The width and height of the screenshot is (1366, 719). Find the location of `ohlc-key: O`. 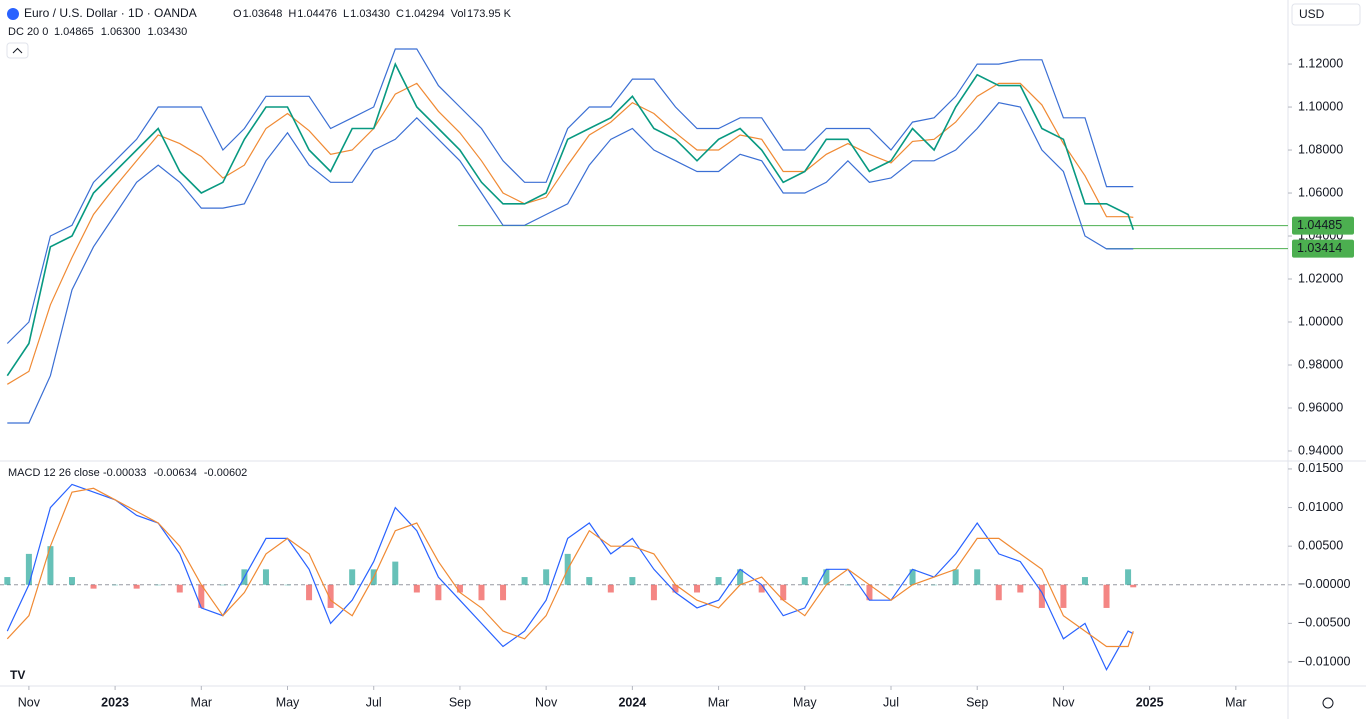

ohlc-key: O is located at coordinates (237, 14).